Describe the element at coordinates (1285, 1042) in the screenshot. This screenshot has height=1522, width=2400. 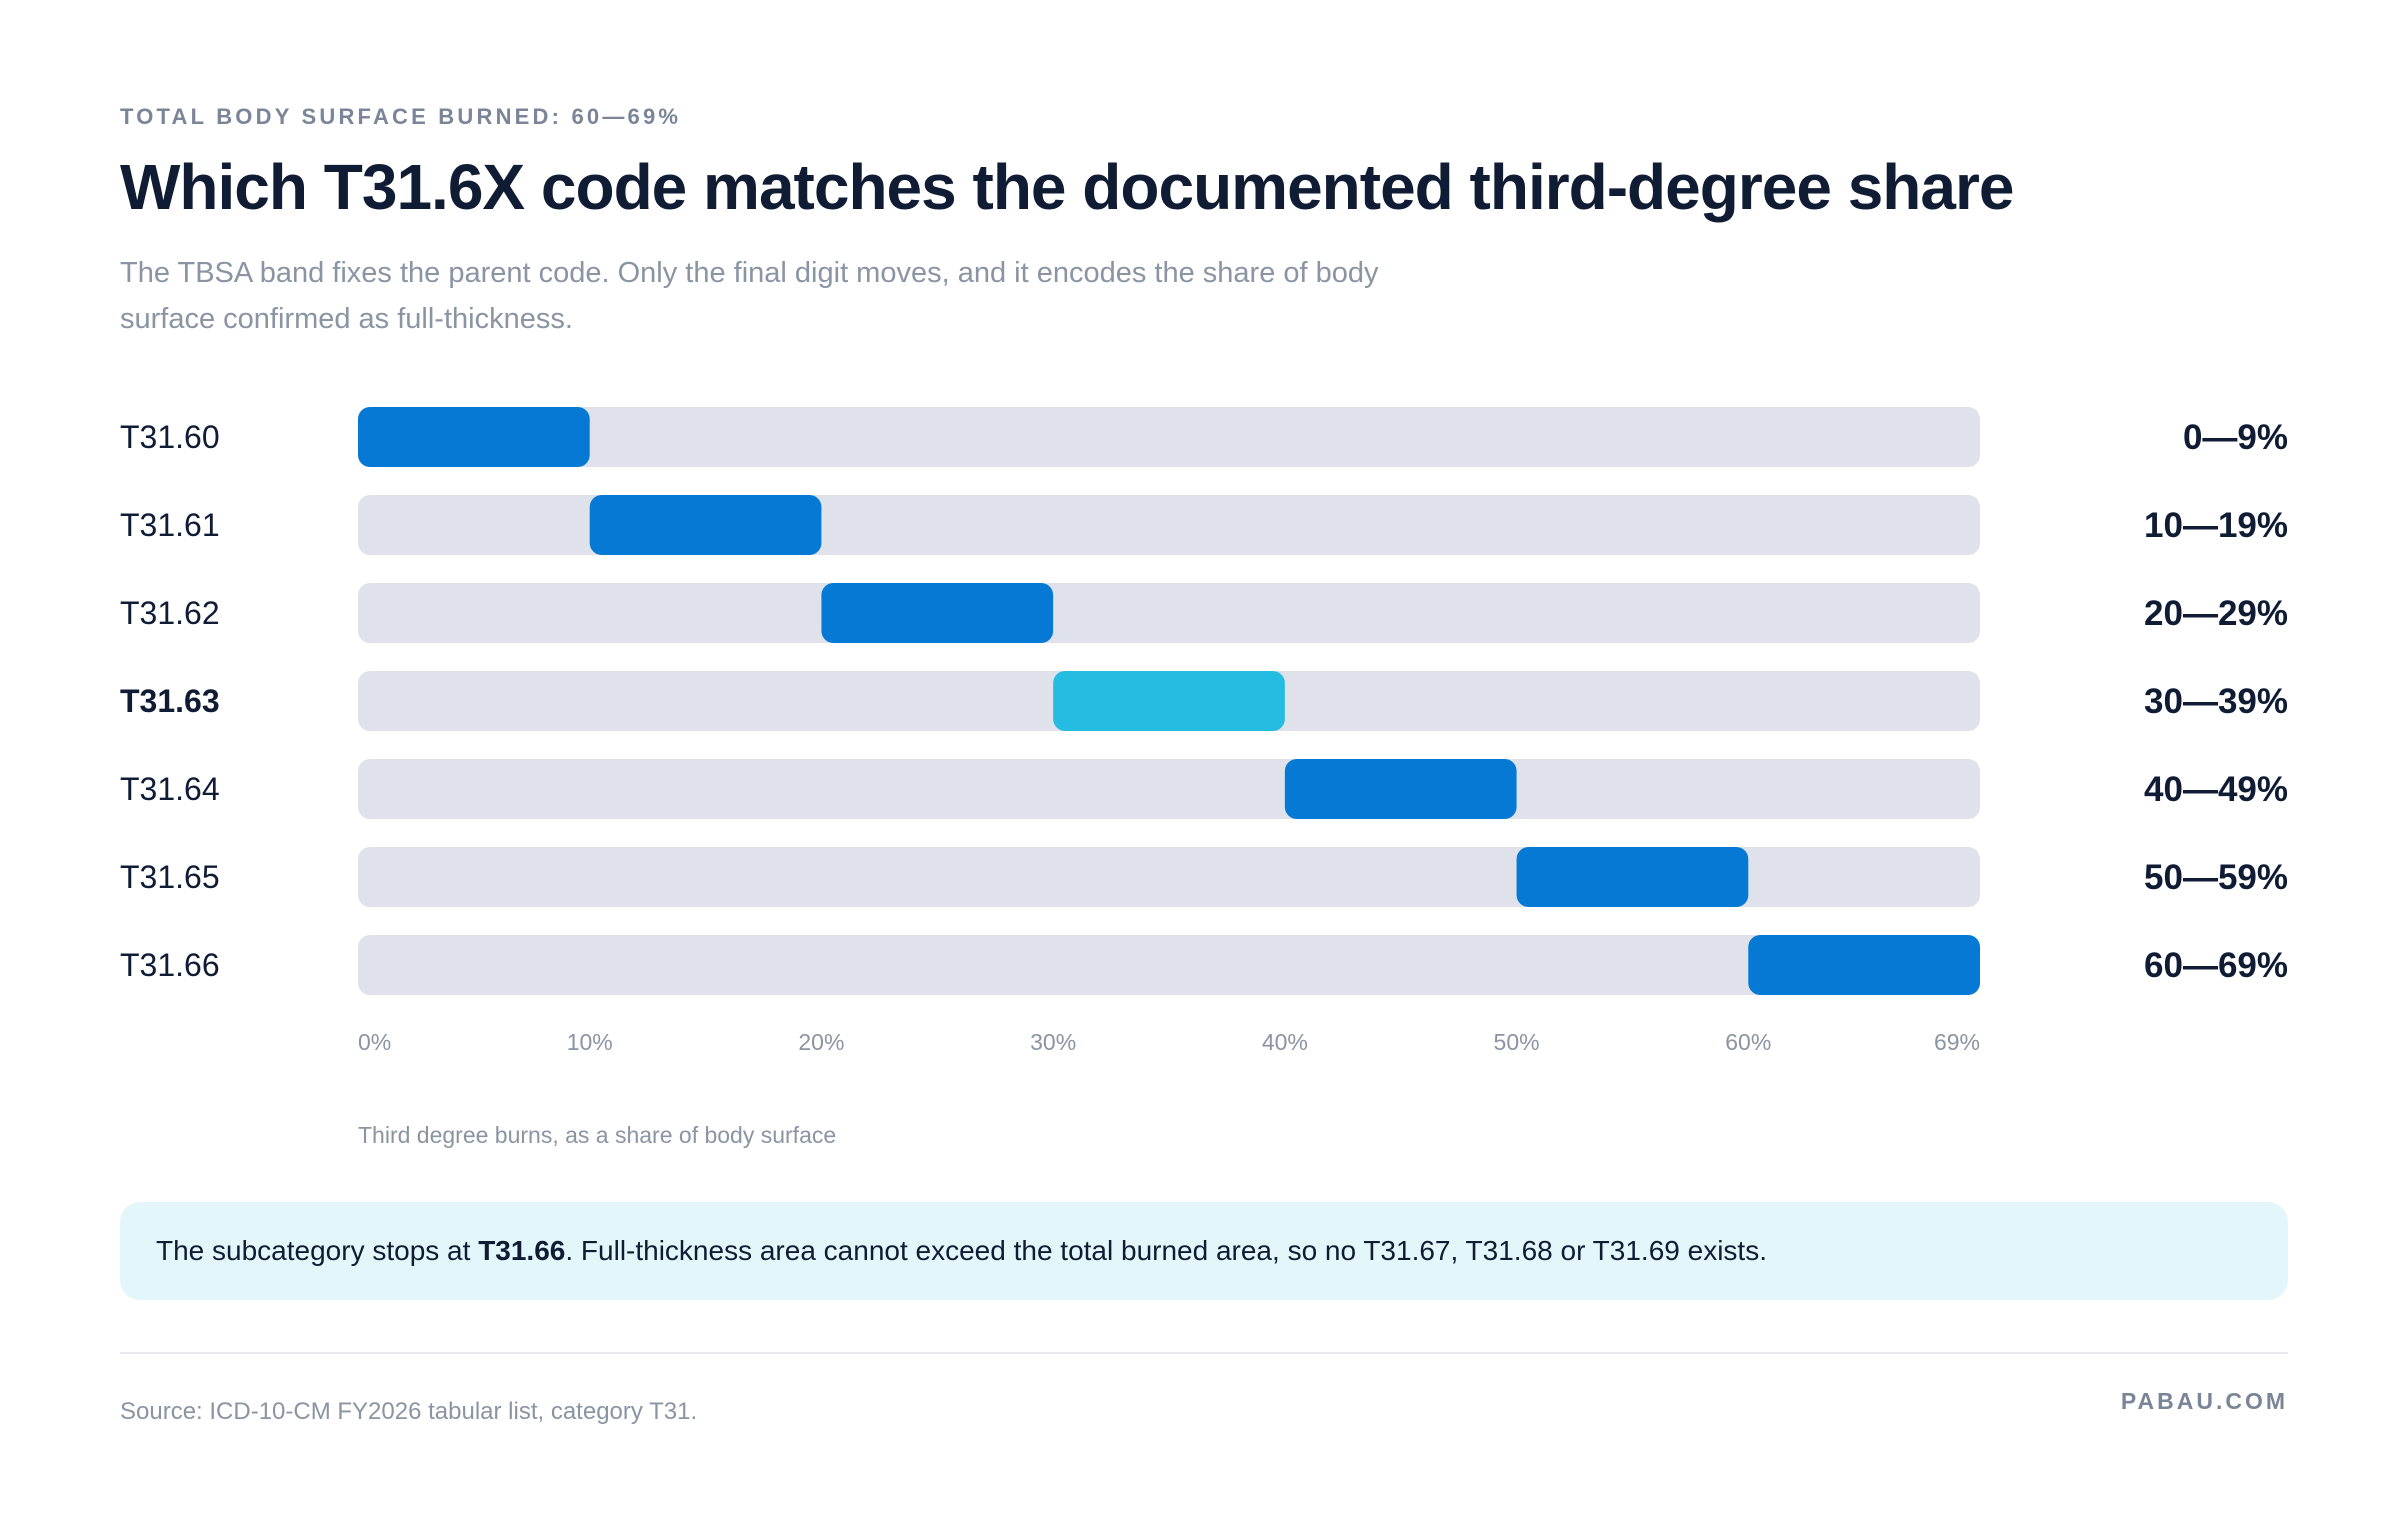
I see `x-tick-label: 40%` at that location.